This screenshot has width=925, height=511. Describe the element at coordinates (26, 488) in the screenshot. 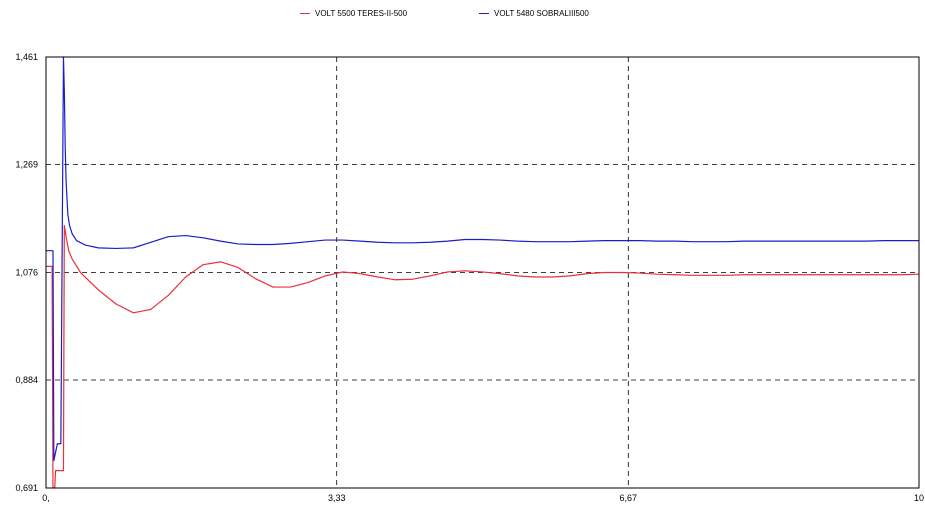

I see `y-tick-label: 0,691` at that location.